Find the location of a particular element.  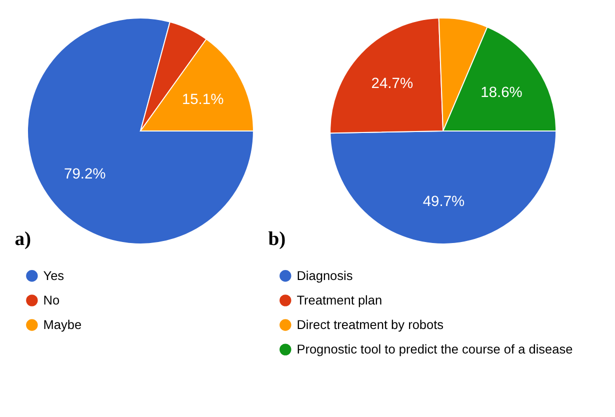

legend-label: No is located at coordinates (51, 300).